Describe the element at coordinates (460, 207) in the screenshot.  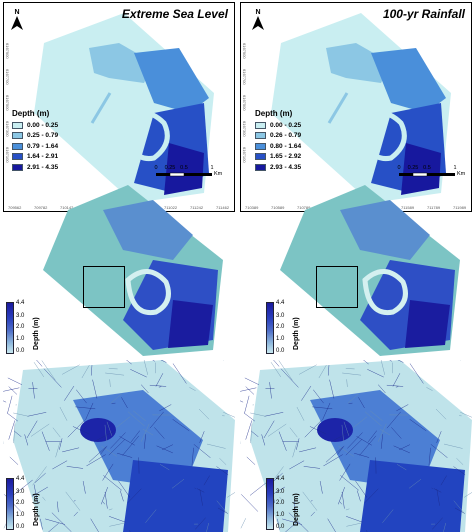
I see `coordinate-label: 711989` at that location.